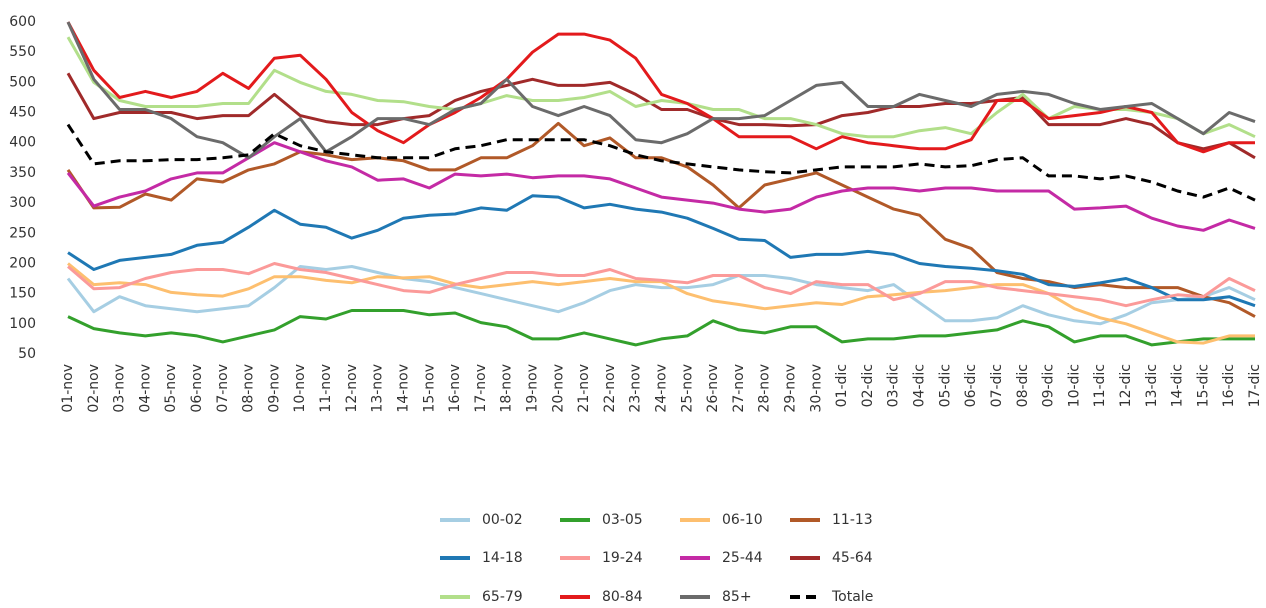  Describe the element at coordinates (622, 597) in the screenshot. I see `legend-label: 80-84` at that location.